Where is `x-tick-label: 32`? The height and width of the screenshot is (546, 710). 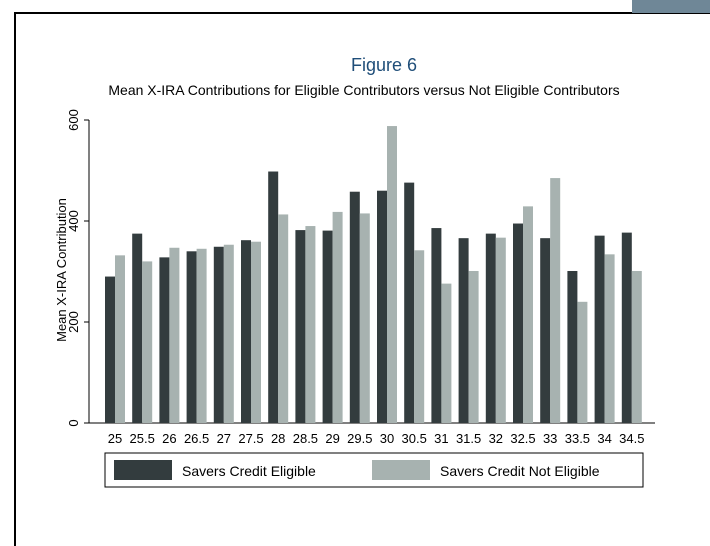 x-tick-label: 32 is located at coordinates (496, 438).